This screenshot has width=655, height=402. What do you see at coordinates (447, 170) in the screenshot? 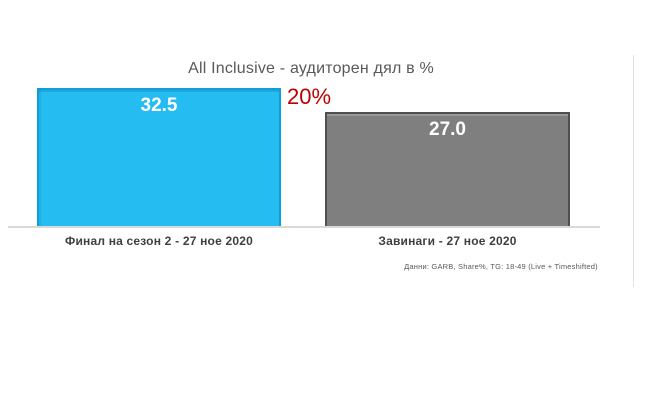
I see `bar-zavinagi: 27.0` at bounding box center [447, 170].